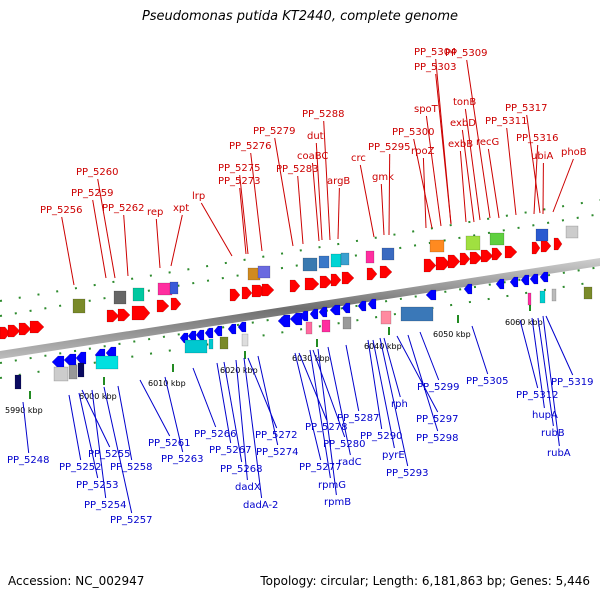 This screenshot has height=600, width=600. Describe the element at coordinates (323, 114) in the screenshot. I see `gene-label-top: PP_5288` at that location.